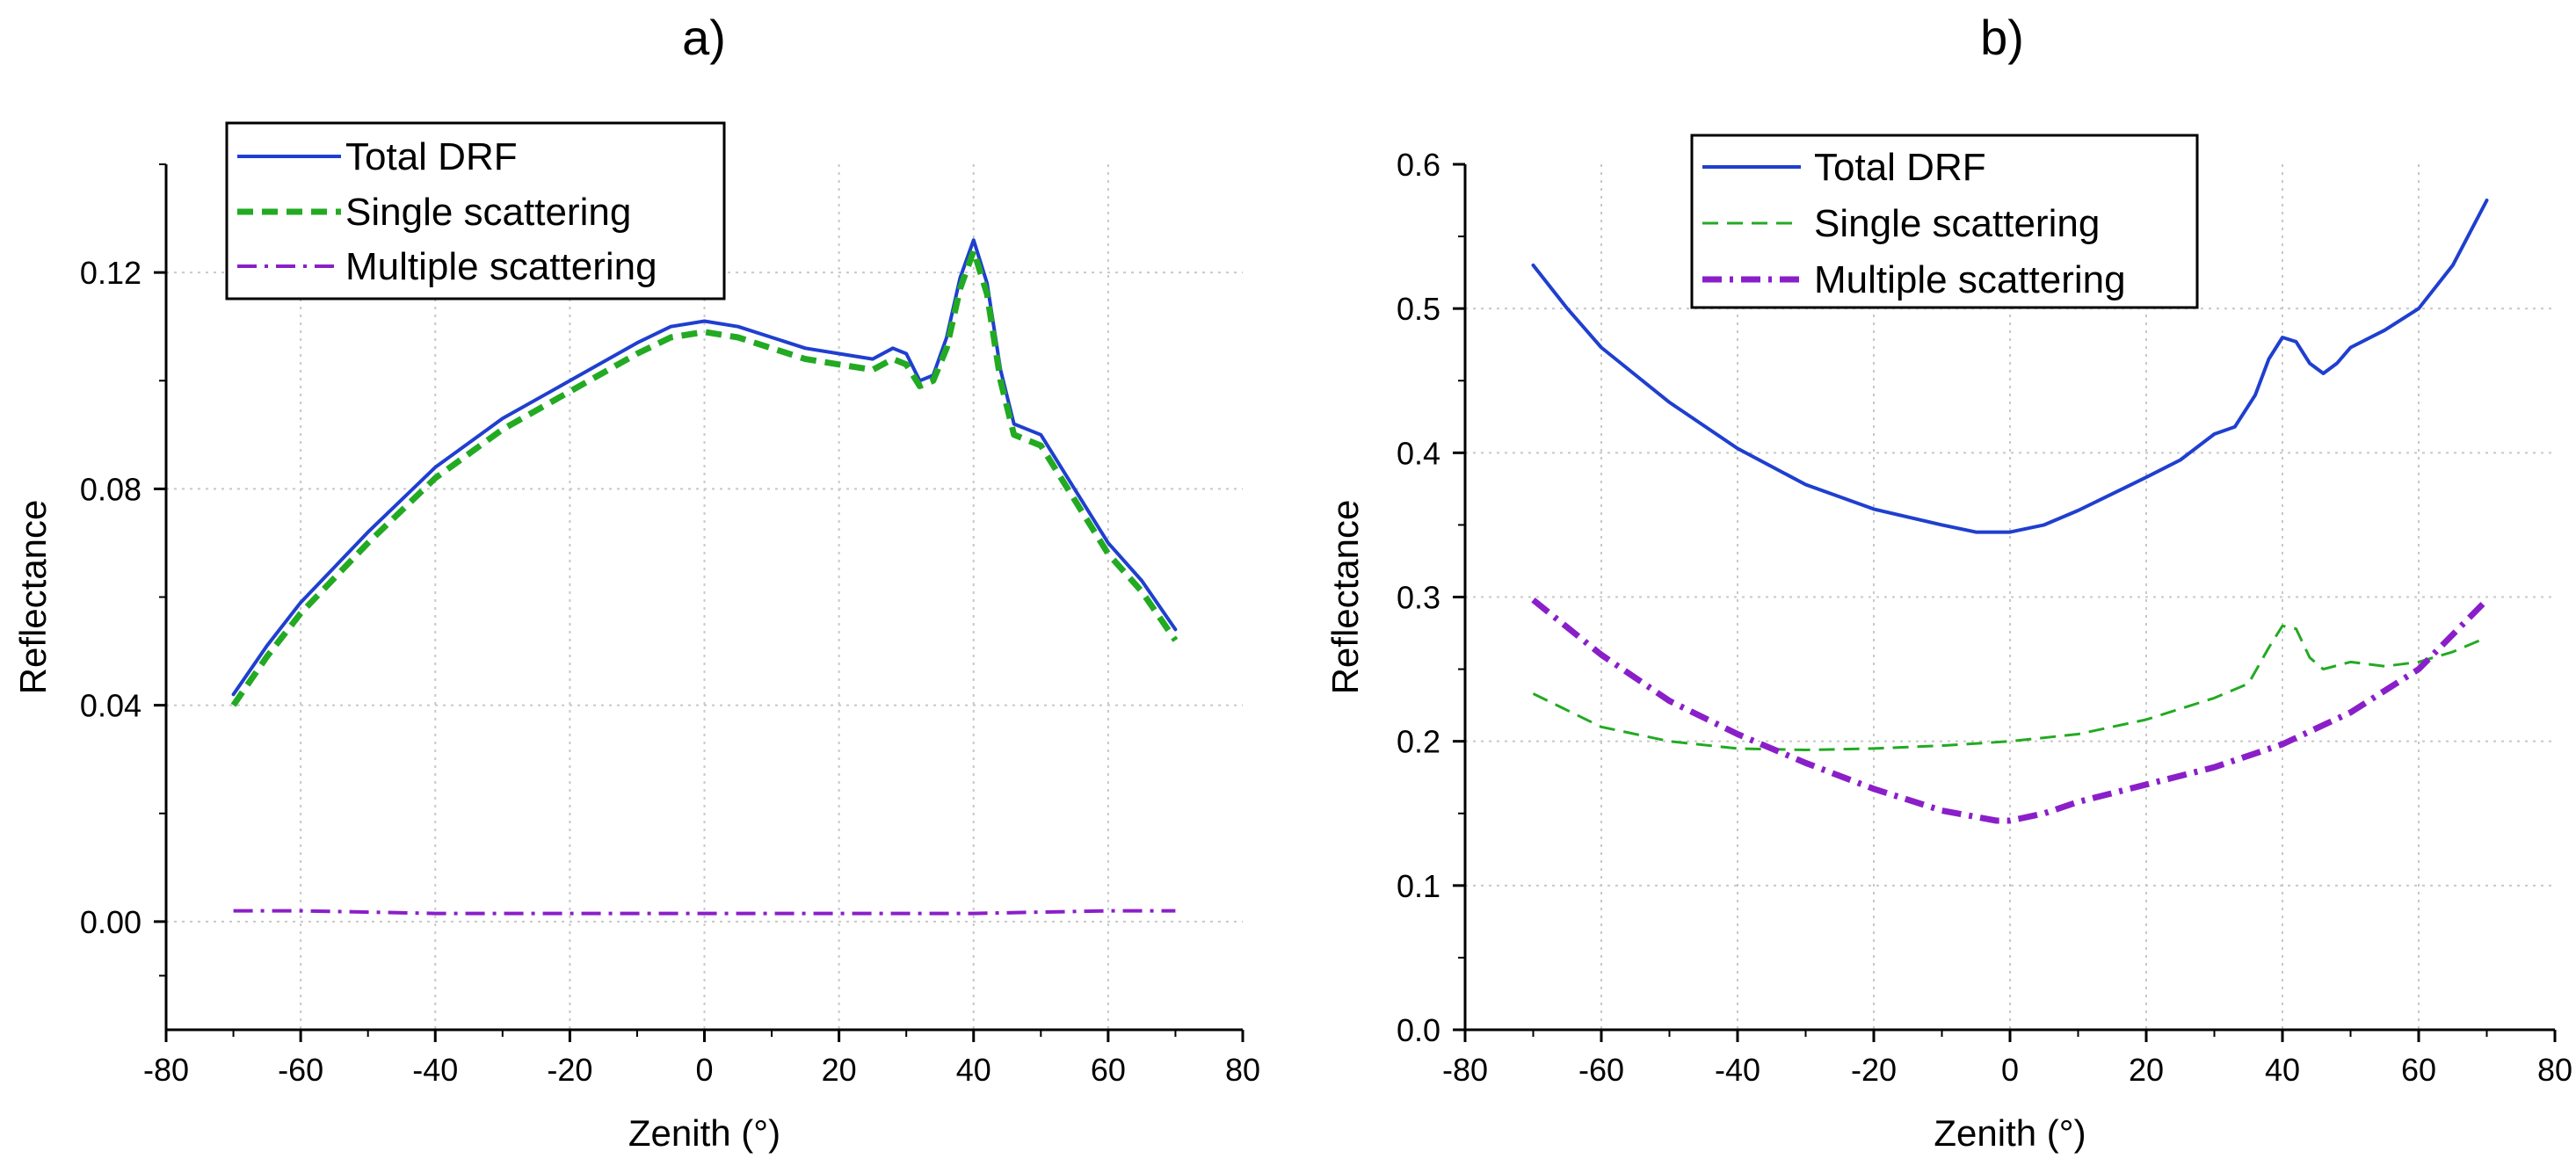 The image size is (2576, 1173). What do you see at coordinates (1418, 453) in the screenshot?
I see `y-tick-label: 0.4` at bounding box center [1418, 453].